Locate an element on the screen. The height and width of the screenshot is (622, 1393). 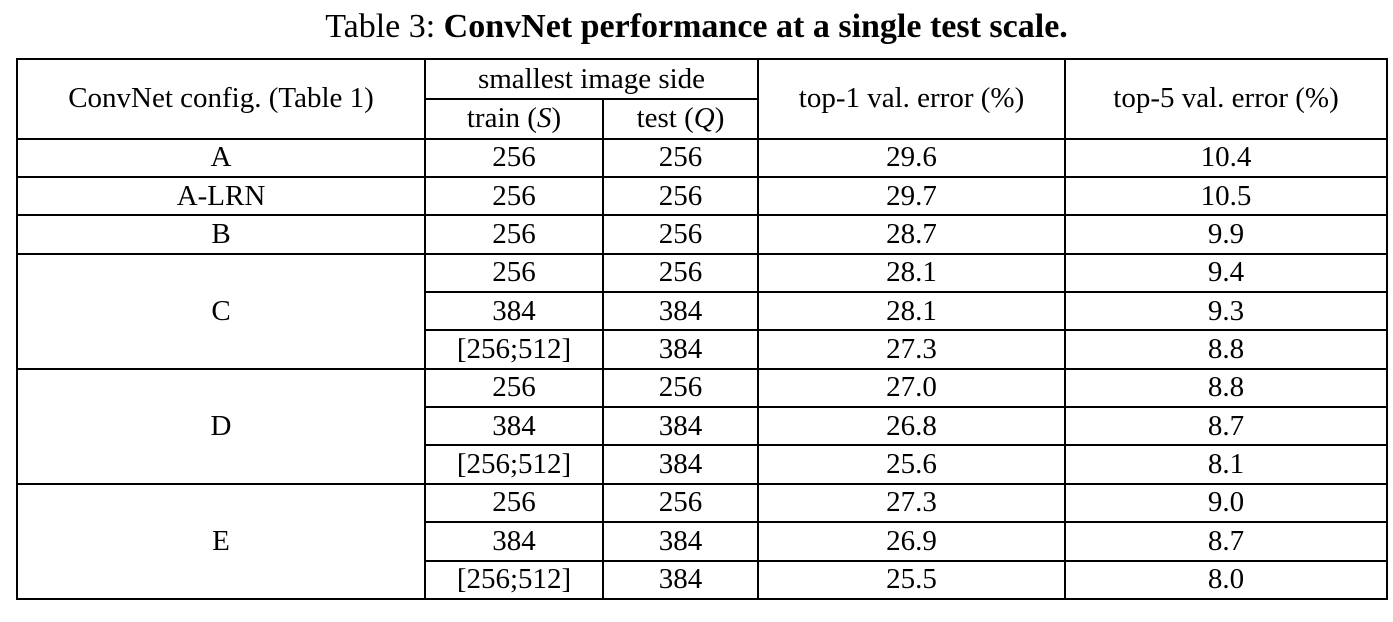
config-cell: A-LRN is located at coordinates (221, 196).